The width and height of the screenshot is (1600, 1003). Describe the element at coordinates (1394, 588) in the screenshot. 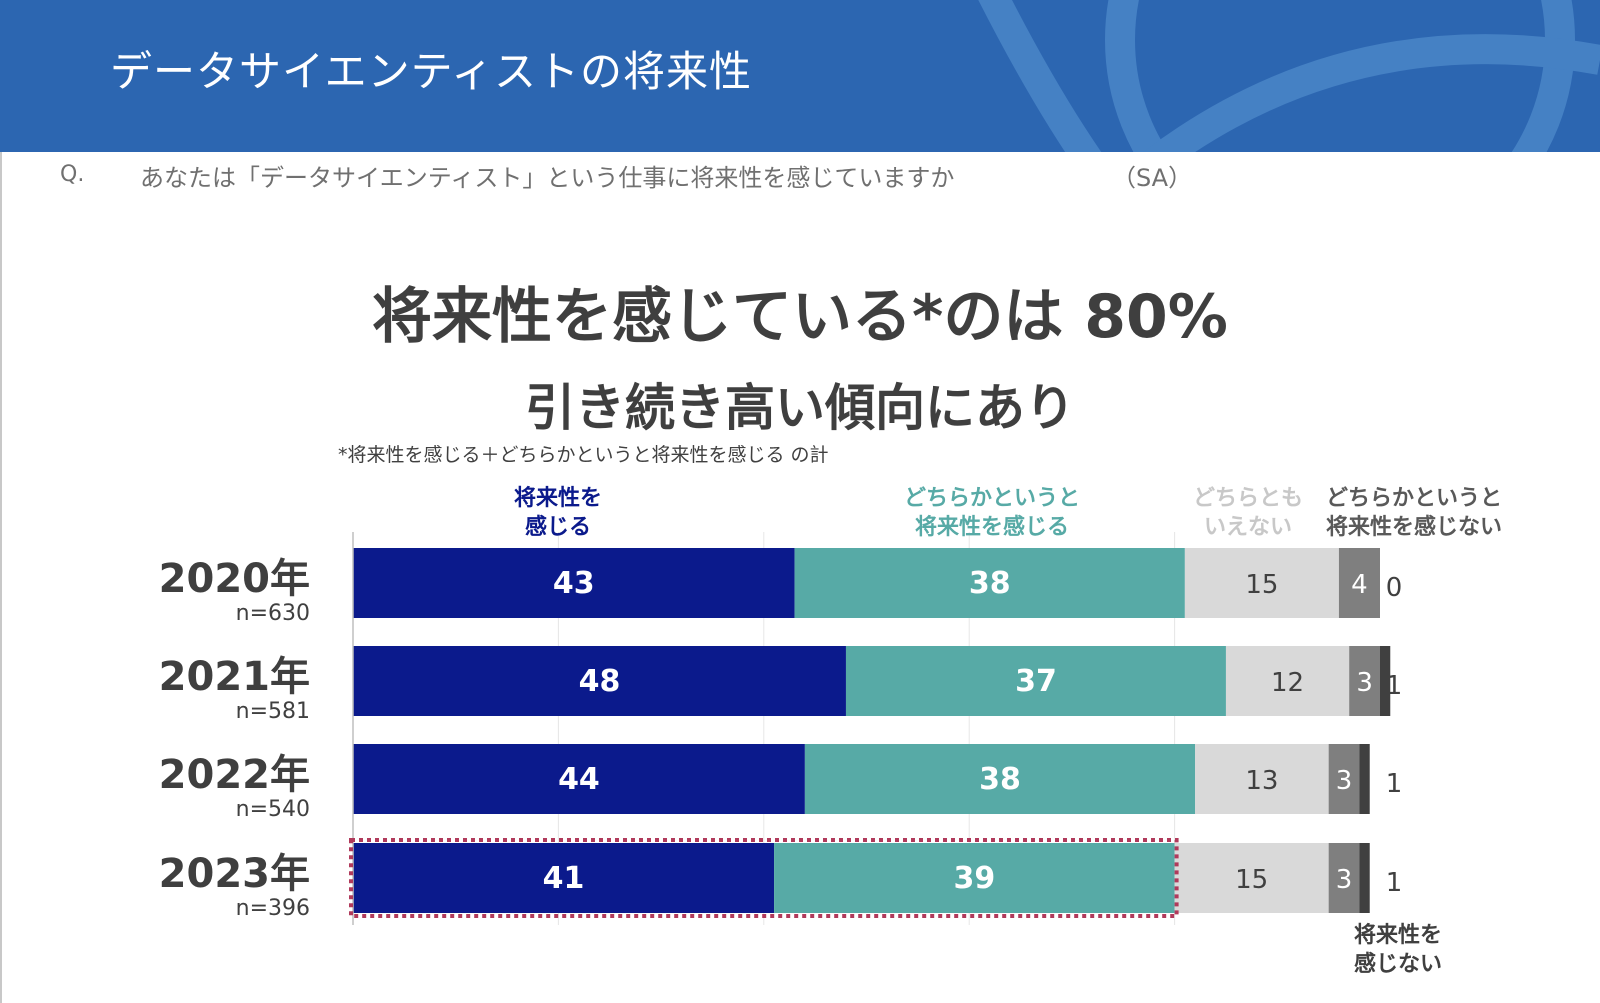

I see `data-label: 0` at that location.